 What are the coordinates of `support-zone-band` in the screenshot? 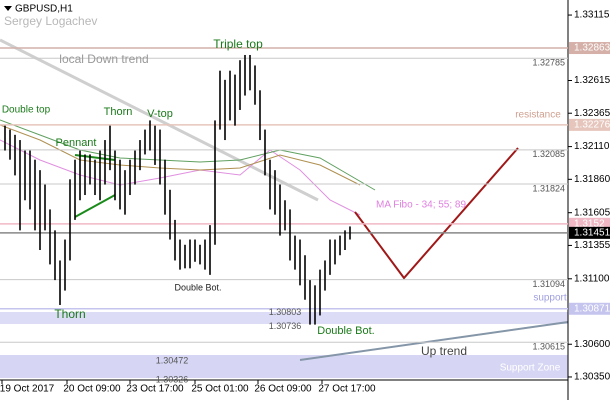 It's located at (284, 366).